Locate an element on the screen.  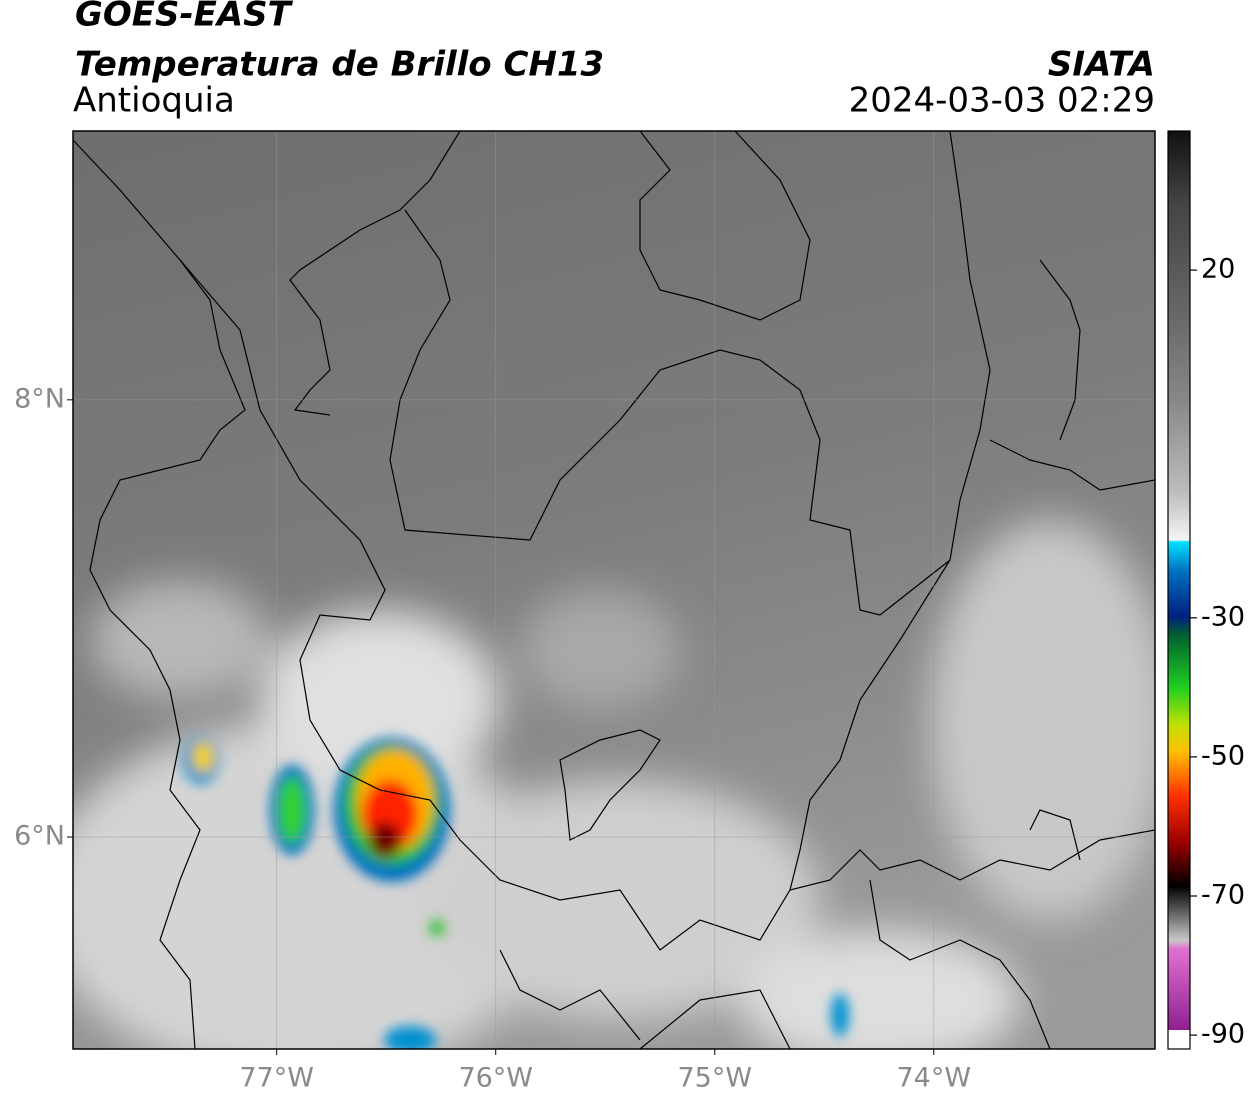
colorbar-tick-label: -30 is located at coordinates (1223, 616).